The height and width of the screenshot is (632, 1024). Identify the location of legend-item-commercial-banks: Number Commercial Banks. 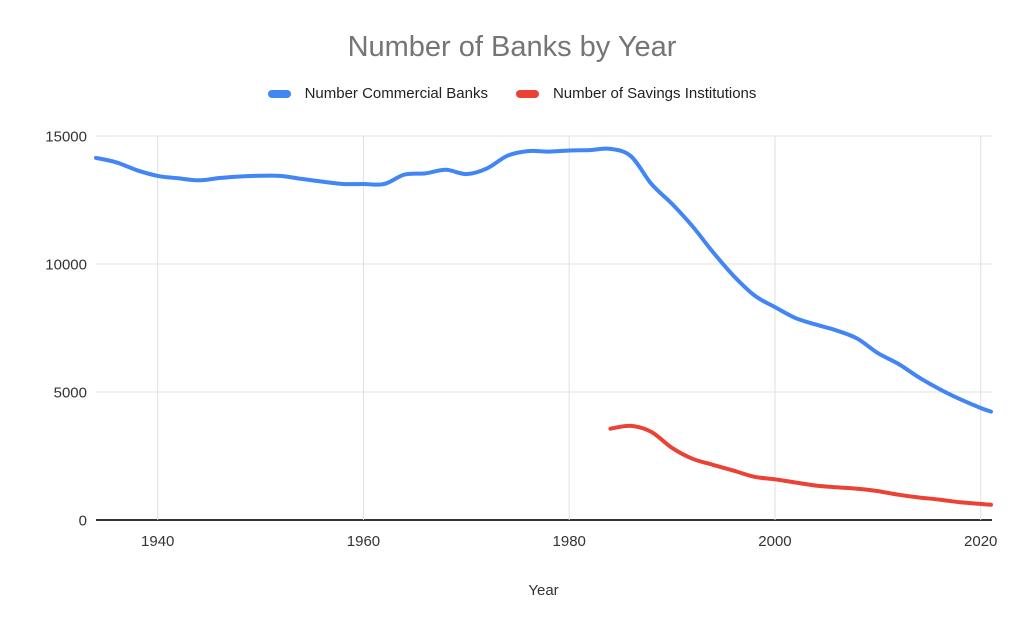
(377, 93).